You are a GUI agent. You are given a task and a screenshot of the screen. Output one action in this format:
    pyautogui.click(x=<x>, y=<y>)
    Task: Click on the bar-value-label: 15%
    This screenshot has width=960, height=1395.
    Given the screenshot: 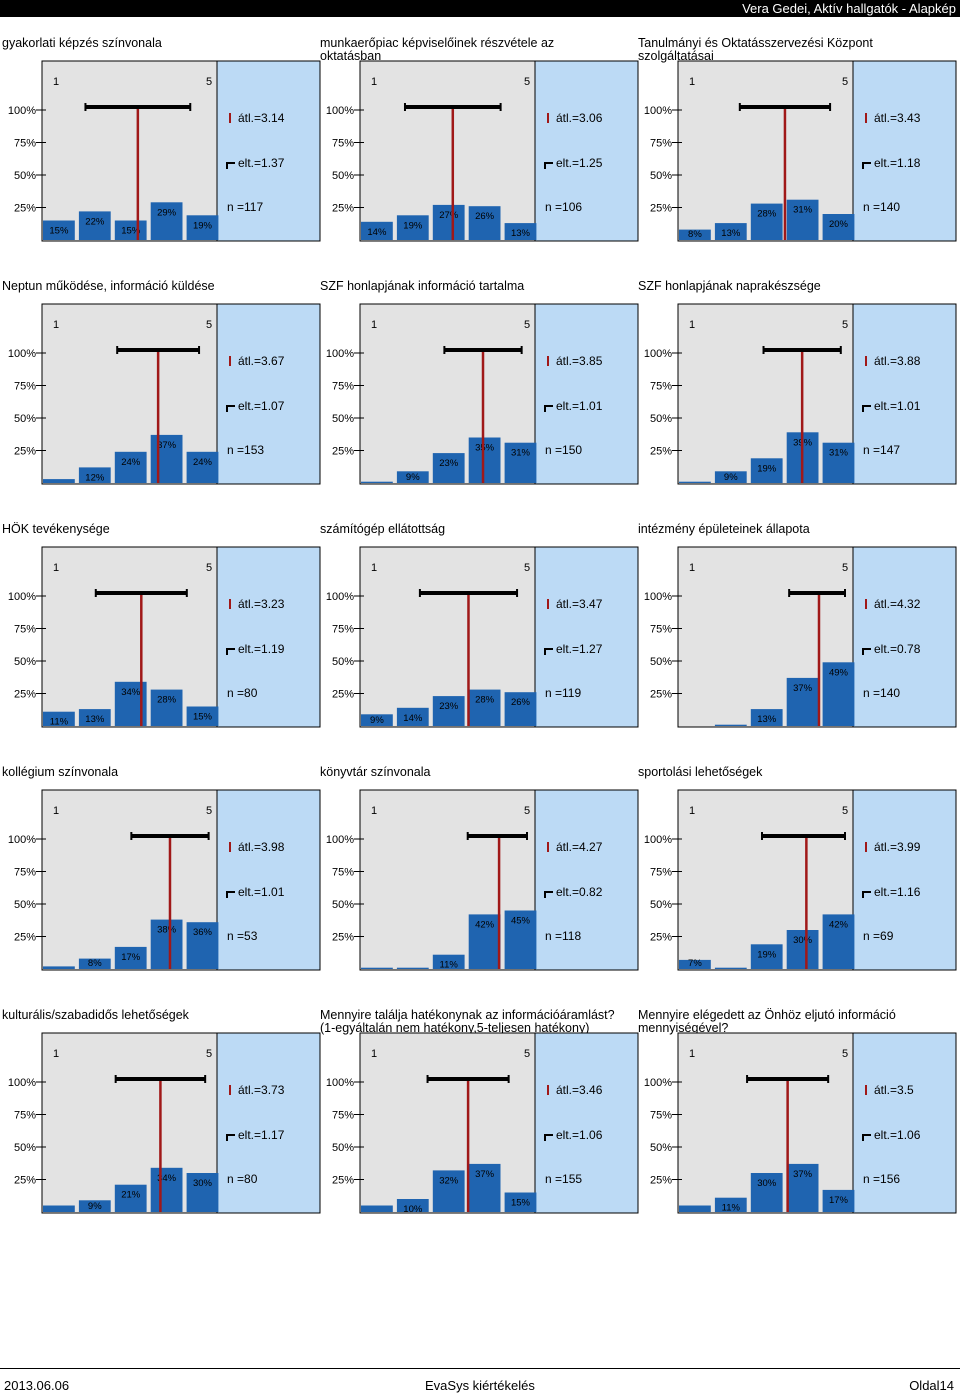 What is the action you would take?
    pyautogui.click(x=59, y=231)
    